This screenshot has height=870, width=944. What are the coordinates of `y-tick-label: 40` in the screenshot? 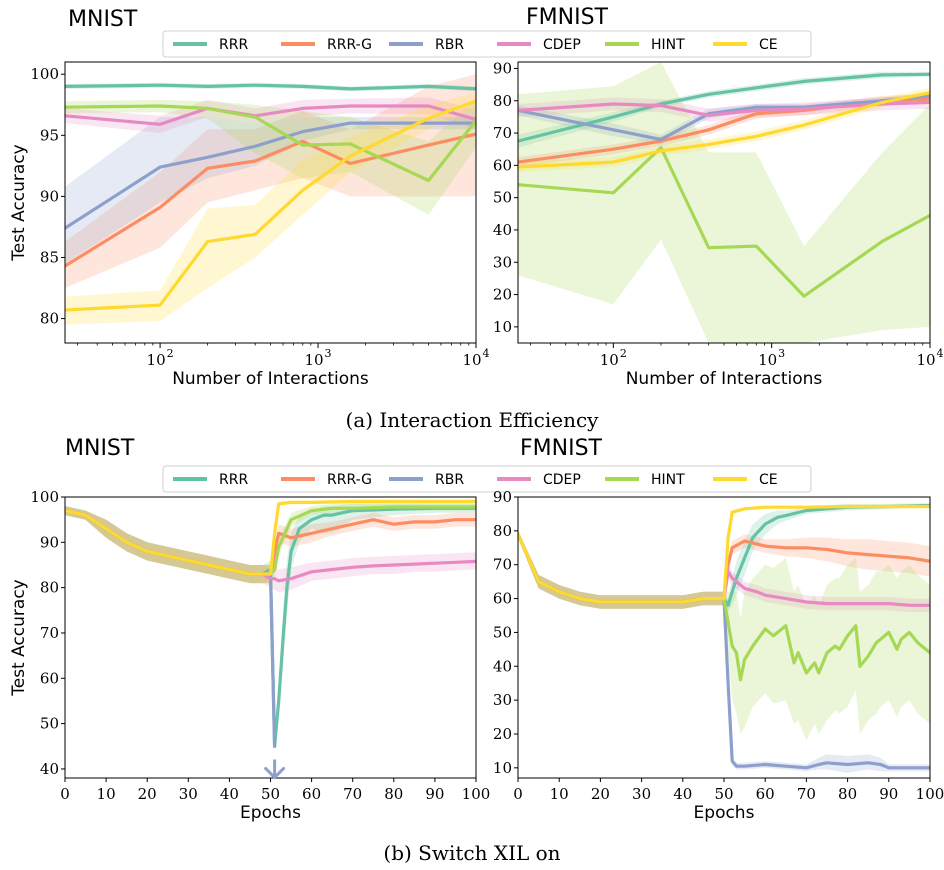 It's located at (502, 666).